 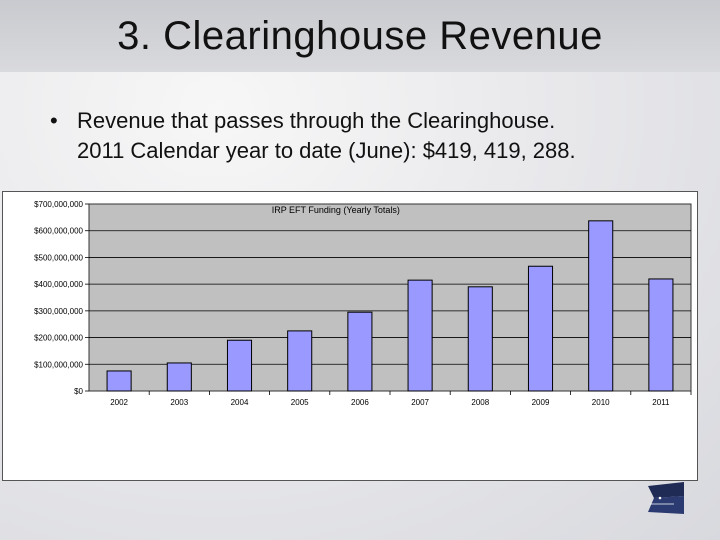 What do you see at coordinates (661, 402) in the screenshot?
I see `x-tick-label: 2011` at bounding box center [661, 402].